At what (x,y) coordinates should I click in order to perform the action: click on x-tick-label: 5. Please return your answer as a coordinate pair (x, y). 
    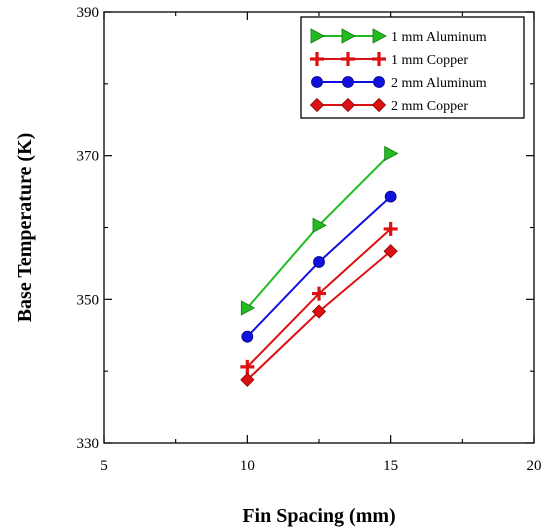
    Looking at the image, I should click on (104, 466).